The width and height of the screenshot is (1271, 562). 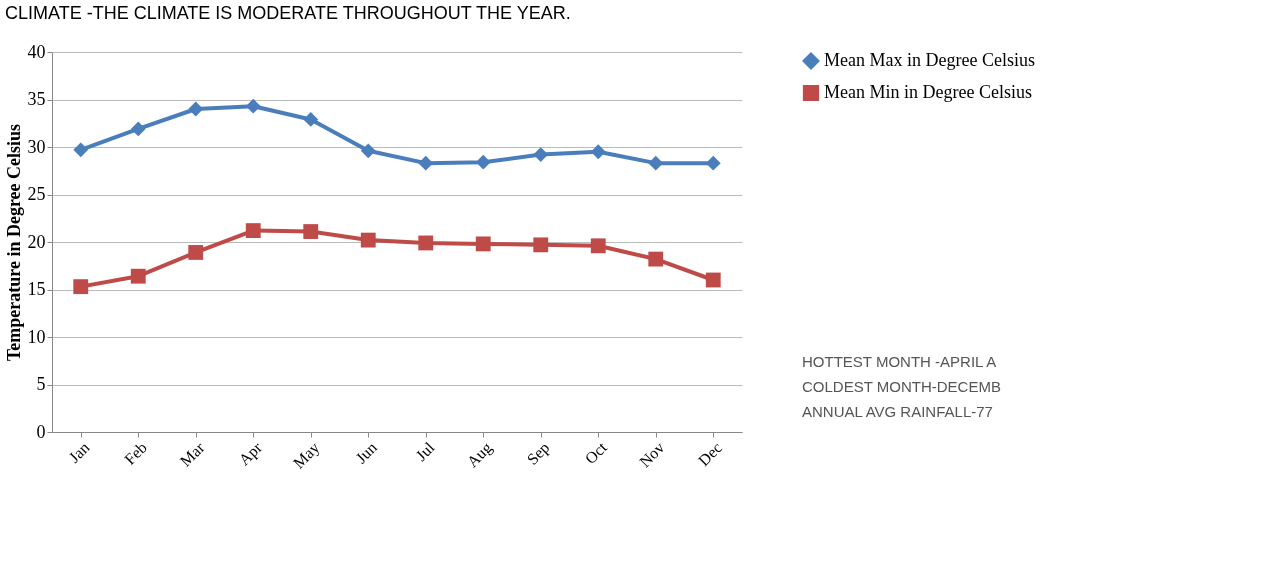 What do you see at coordinates (366, 452) in the screenshot?
I see `x-tick-label: Jun` at bounding box center [366, 452].